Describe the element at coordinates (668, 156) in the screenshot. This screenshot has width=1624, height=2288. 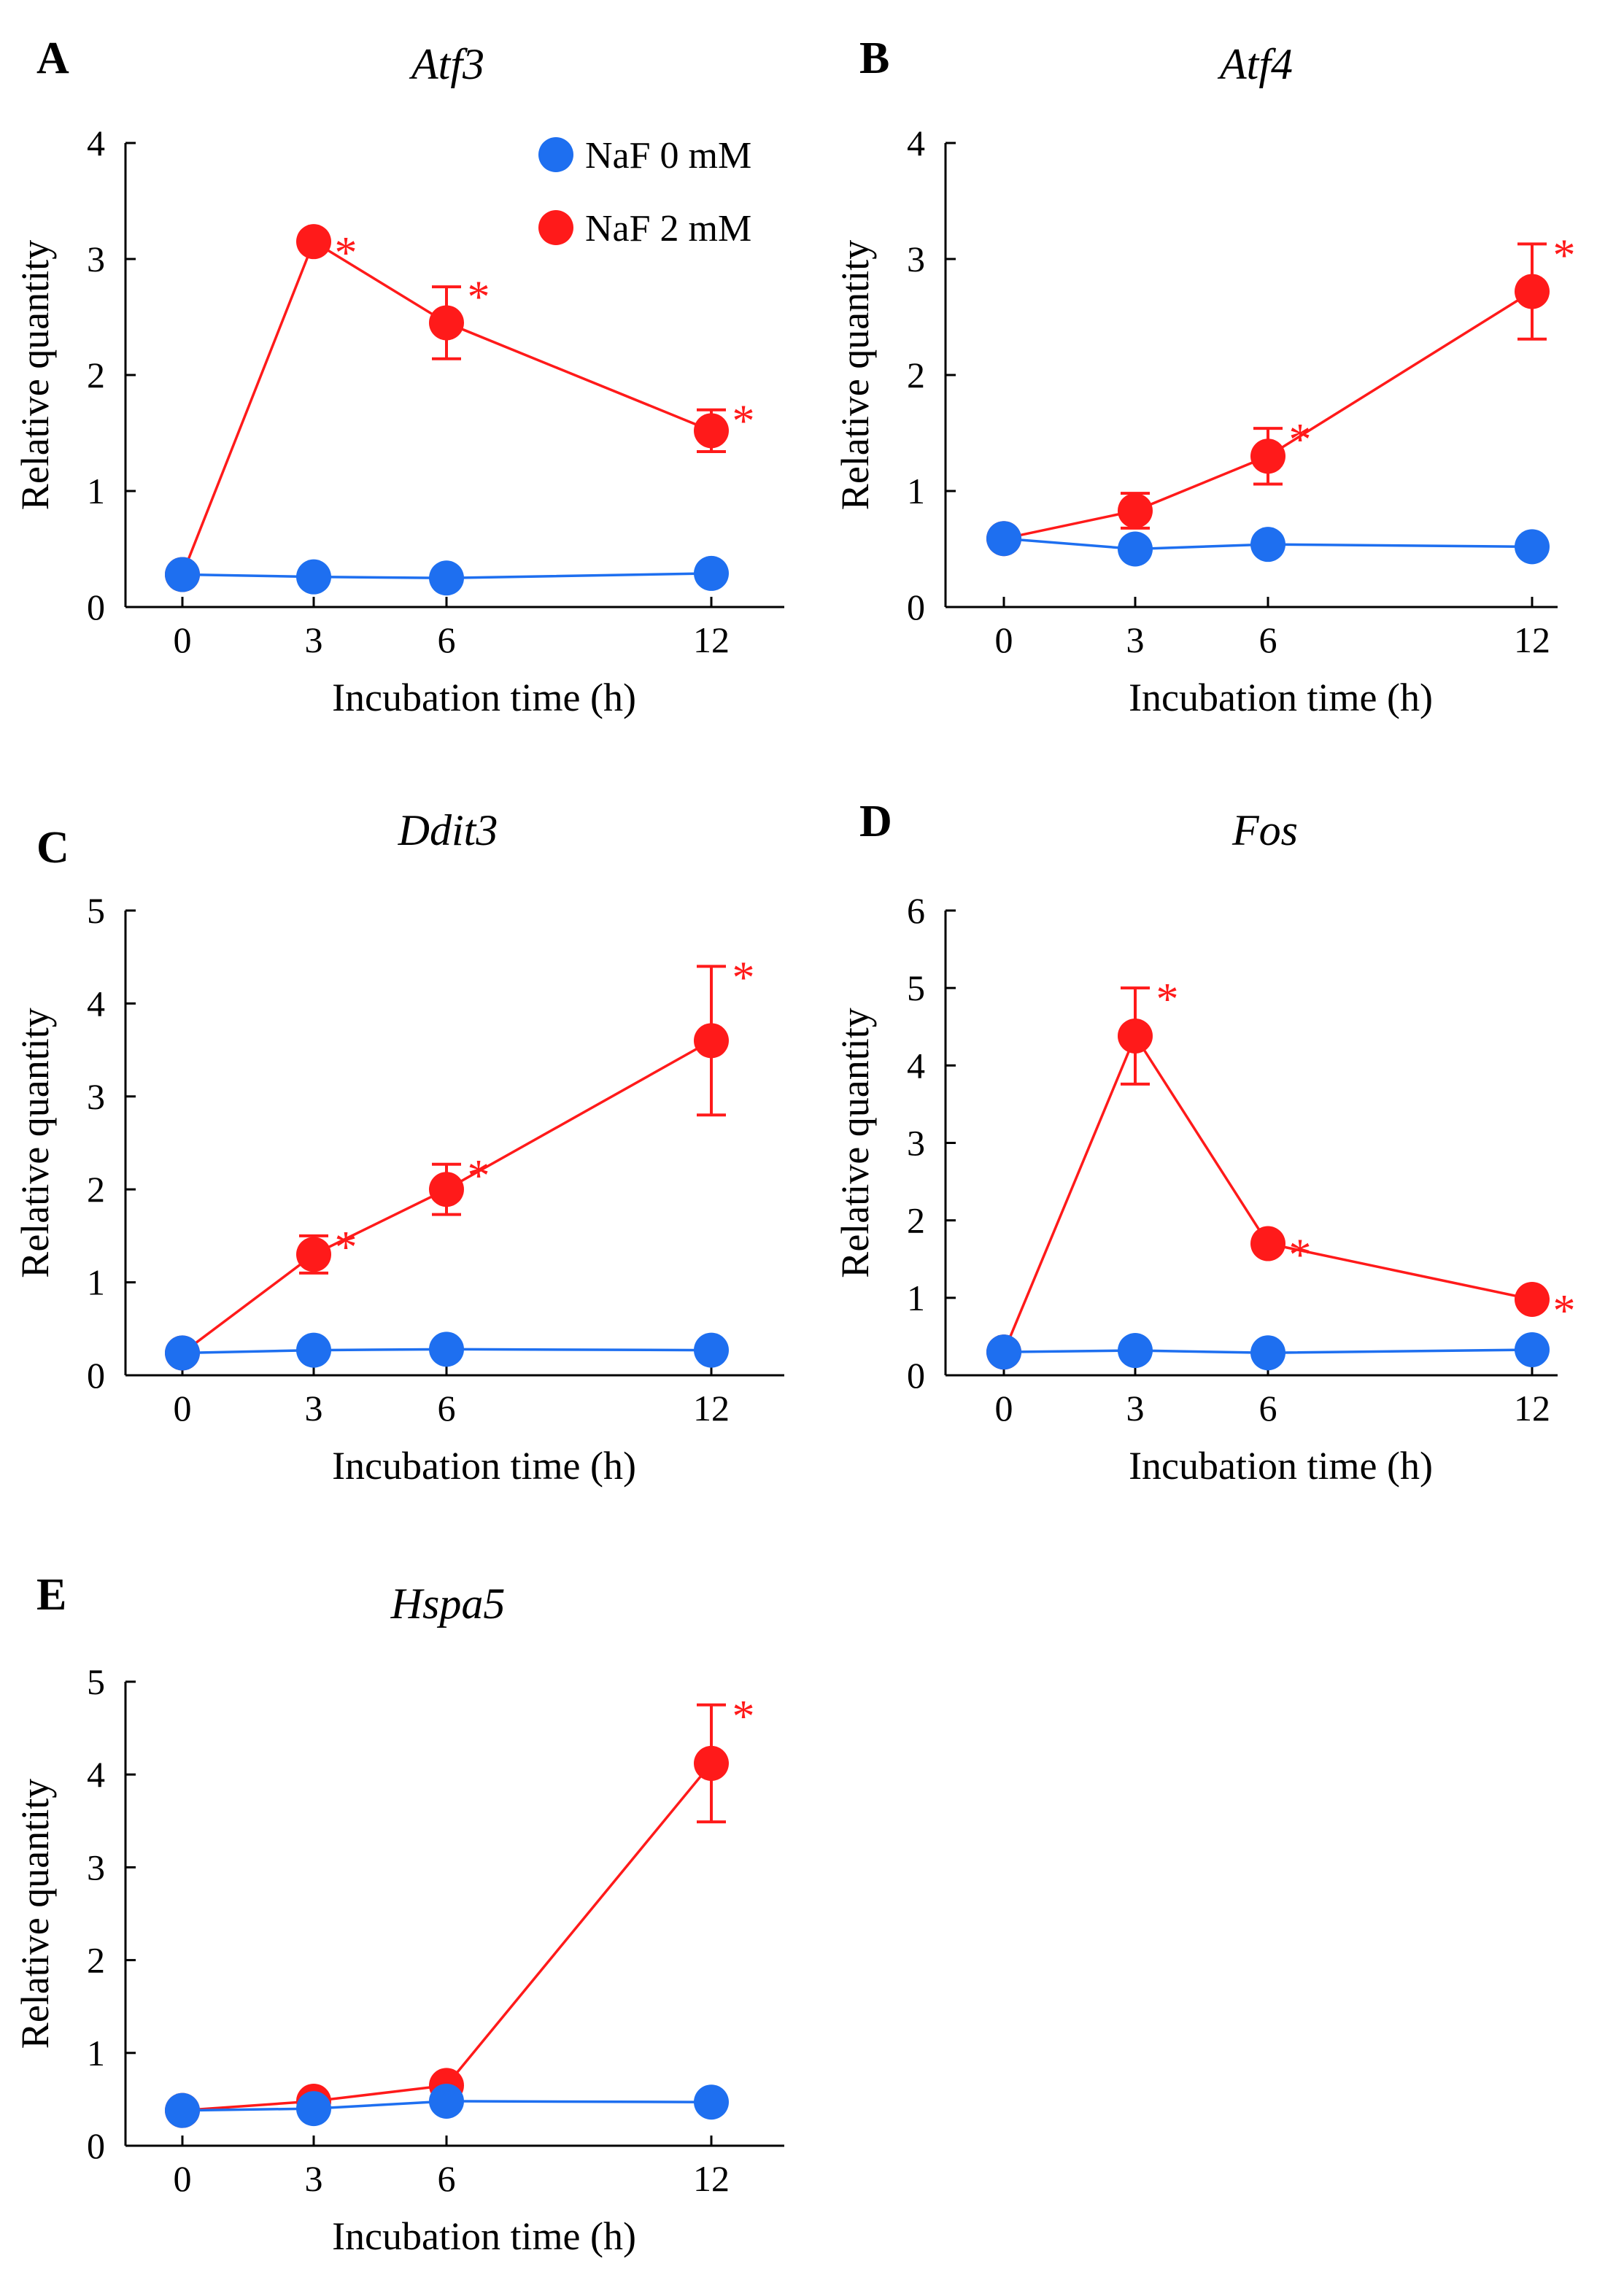
I see `legend-label: NaF 0 mM` at that location.